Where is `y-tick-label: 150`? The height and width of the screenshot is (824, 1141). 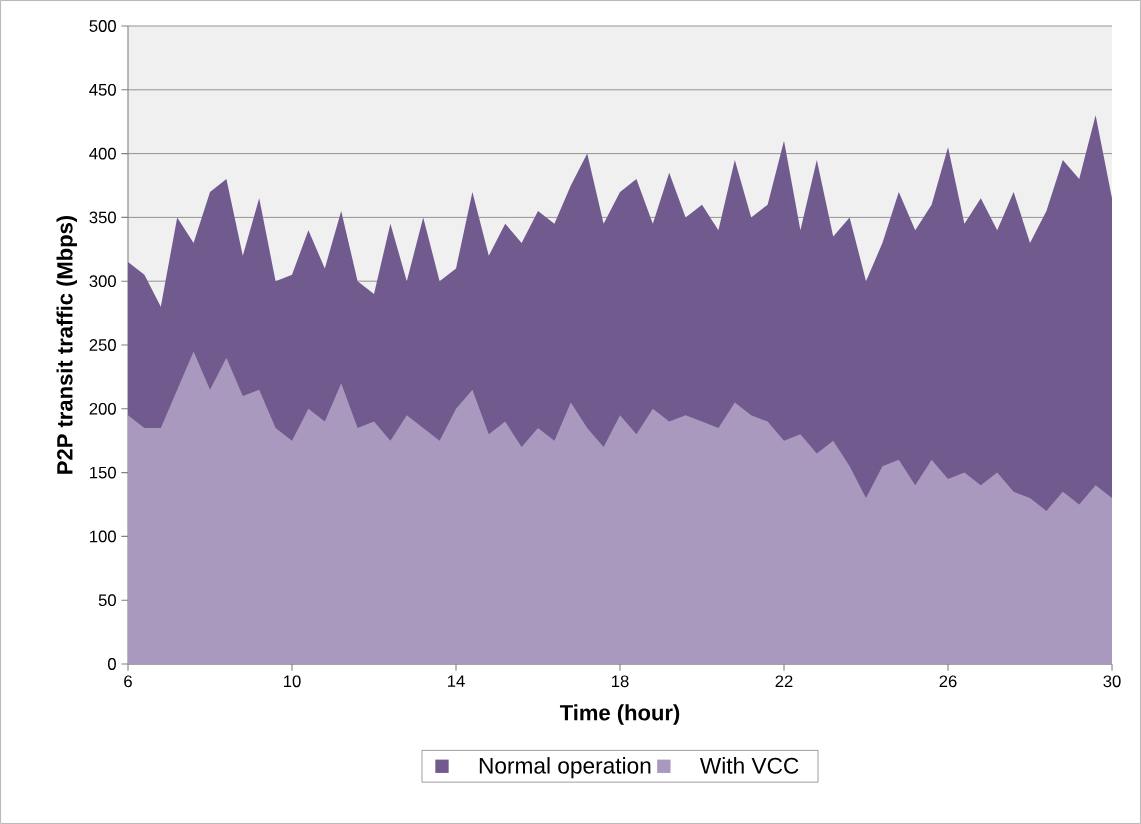 y-tick-label: 150 is located at coordinates (103, 472).